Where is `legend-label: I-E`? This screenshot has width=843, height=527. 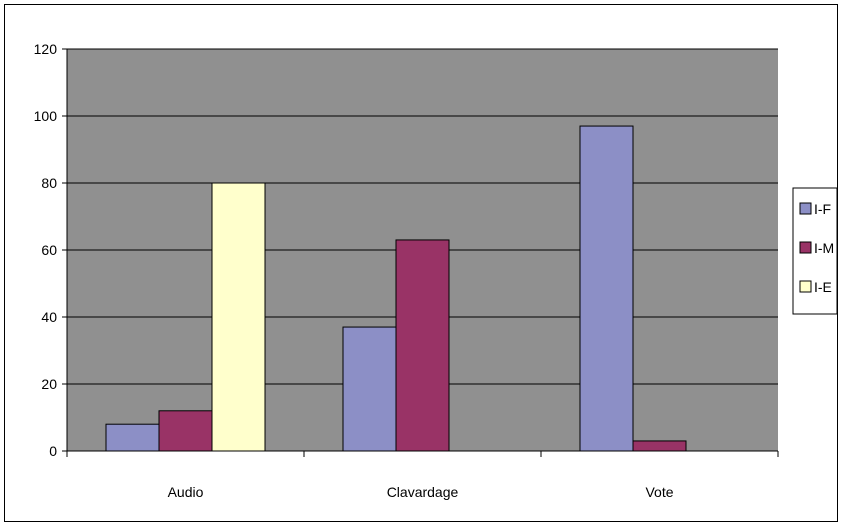
legend-label: I-E is located at coordinates (823, 287).